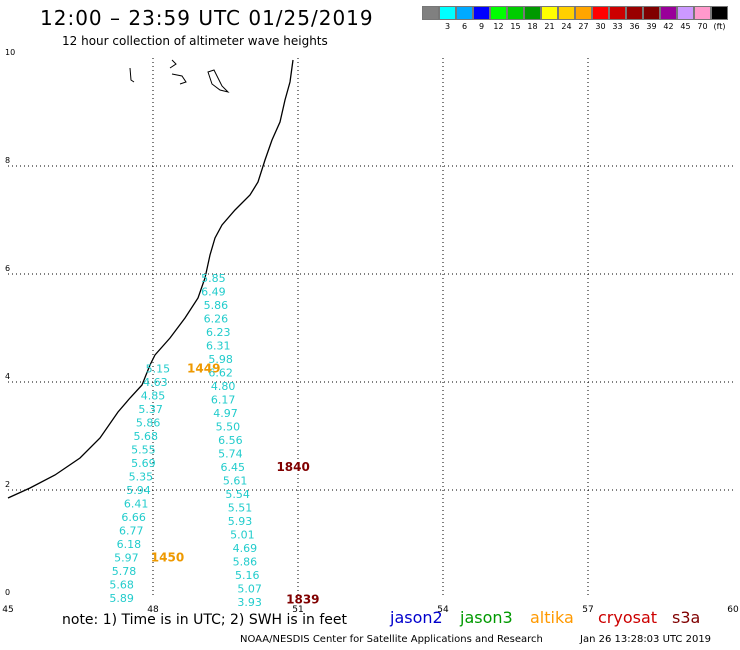  What do you see at coordinates (230, 454) in the screenshot?
I see `wave-height-value: 5.74` at bounding box center [230, 454].